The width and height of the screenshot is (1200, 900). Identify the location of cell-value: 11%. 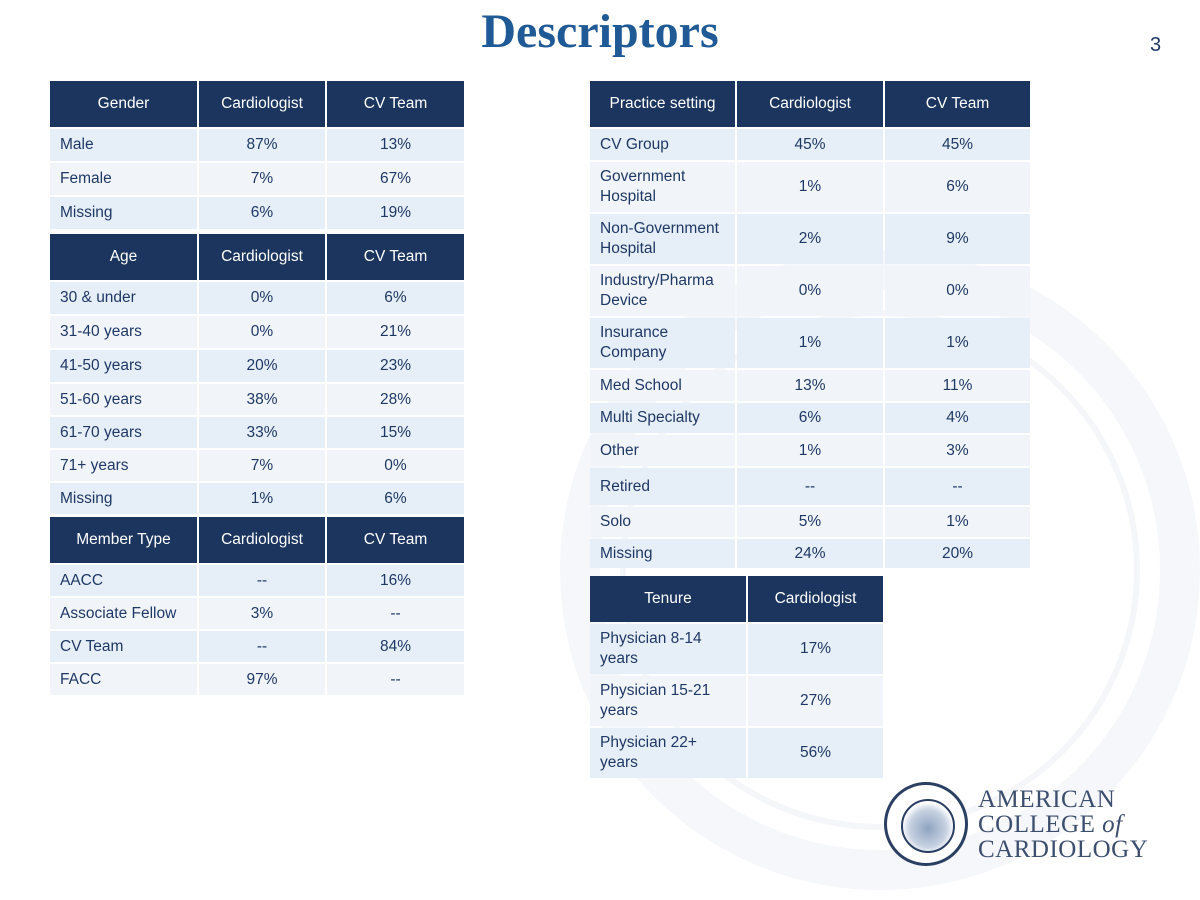
(957, 385).